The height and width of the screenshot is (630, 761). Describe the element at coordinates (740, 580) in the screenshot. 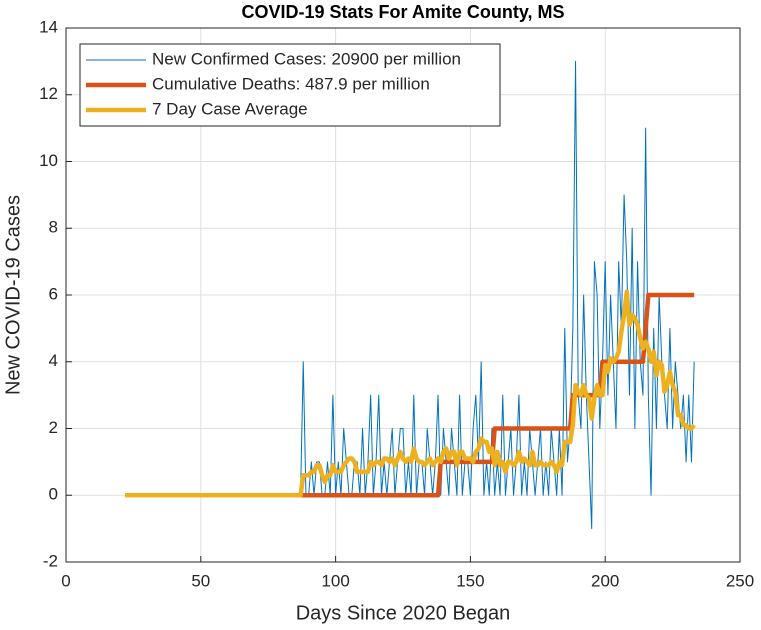

I see `x-tick-label: 250` at that location.